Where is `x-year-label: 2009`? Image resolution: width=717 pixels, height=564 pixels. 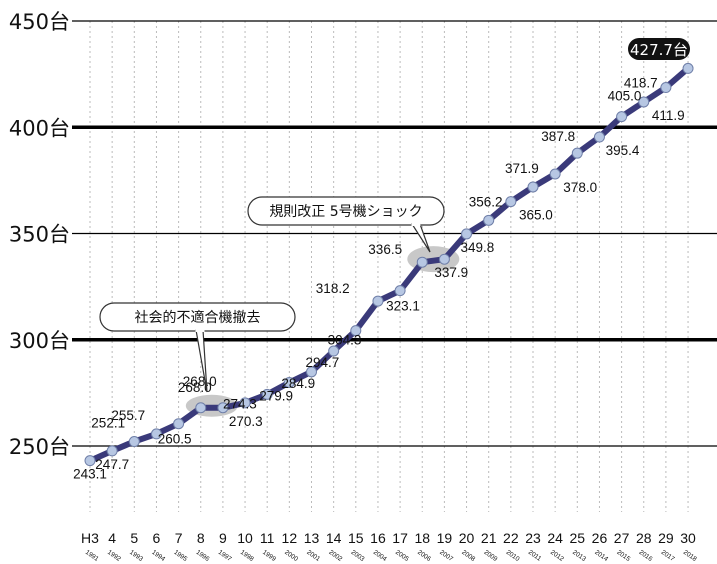 x-year-label: 2009 is located at coordinates (491, 556).